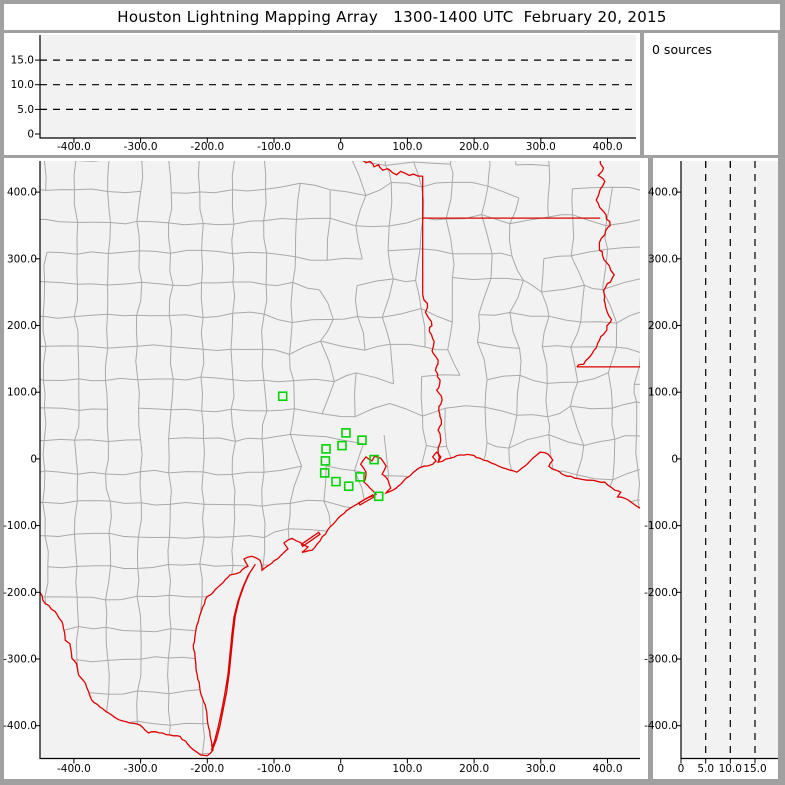 Image resolution: width=785 pixels, height=785 pixels. I want to click on ns-axis-ticks, so click(716, 462).